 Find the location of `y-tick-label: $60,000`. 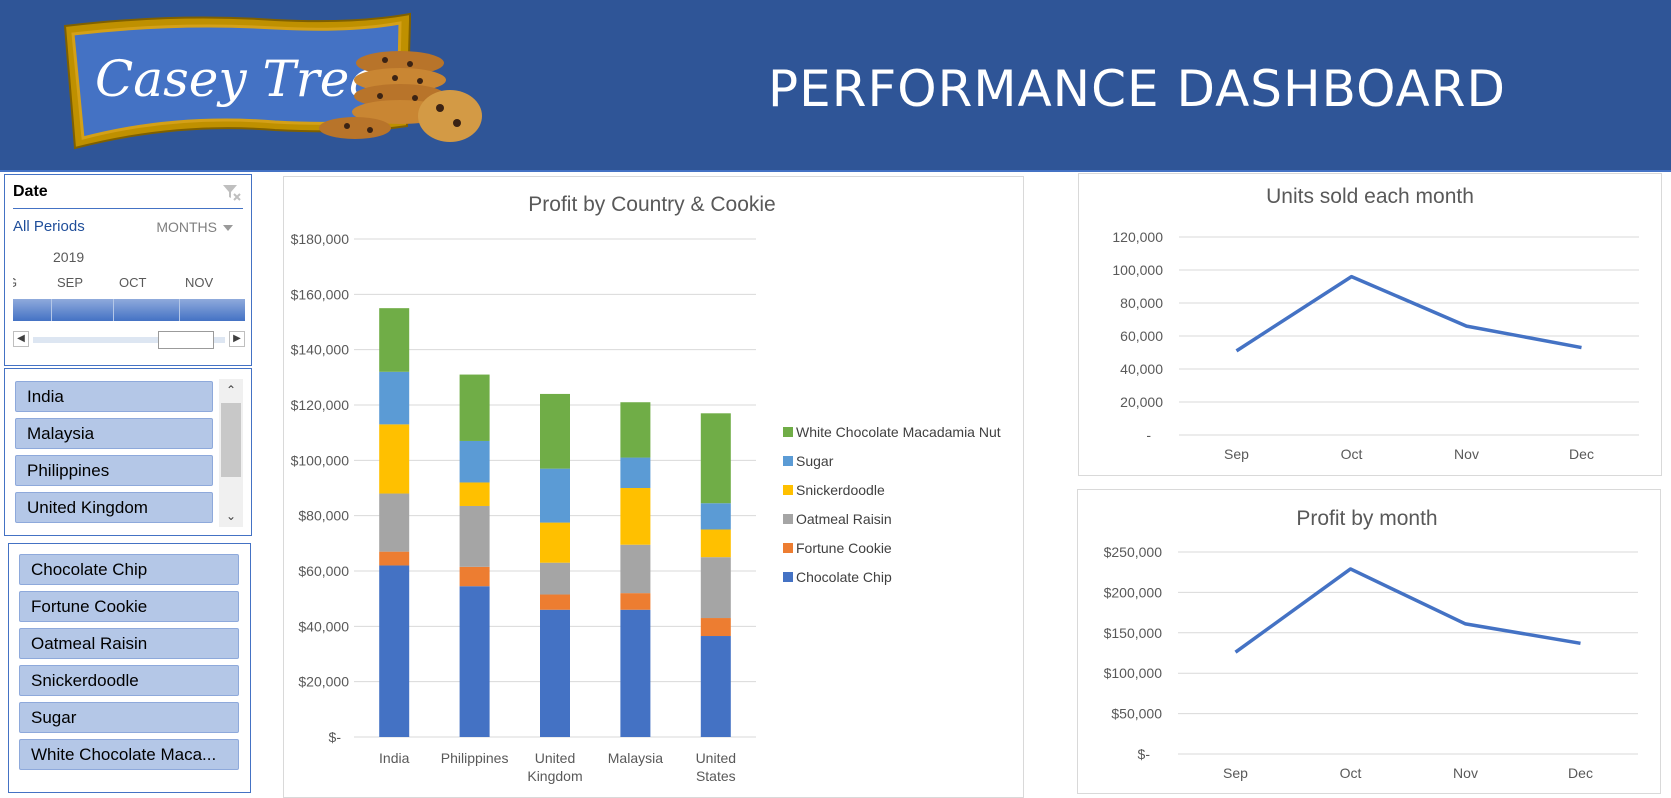

y-tick-label: $60,000 is located at coordinates (323, 571).